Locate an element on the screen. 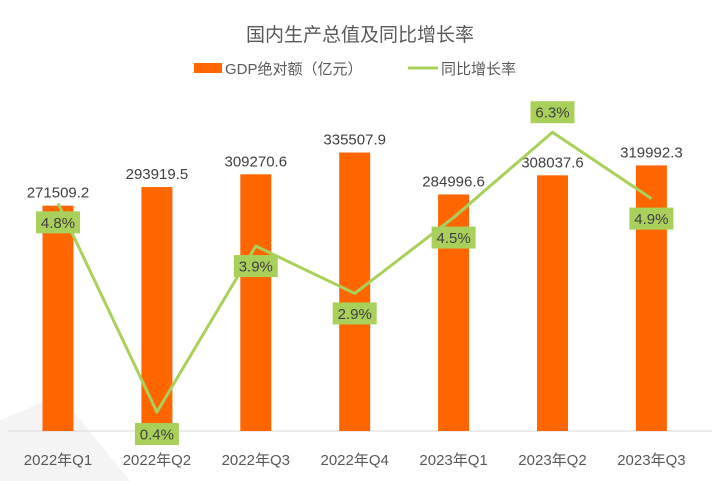 This screenshot has width=721, height=481. x-tick-label: 2022年Q1 is located at coordinates (58, 460).